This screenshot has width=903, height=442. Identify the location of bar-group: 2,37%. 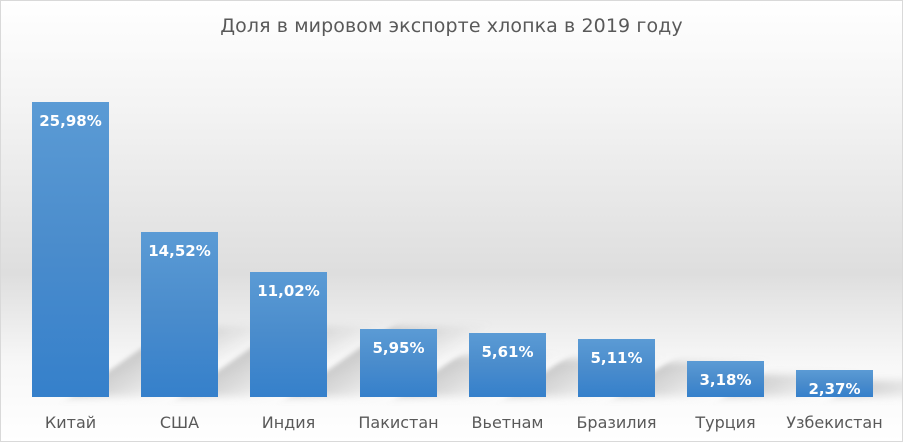
(849, 384).